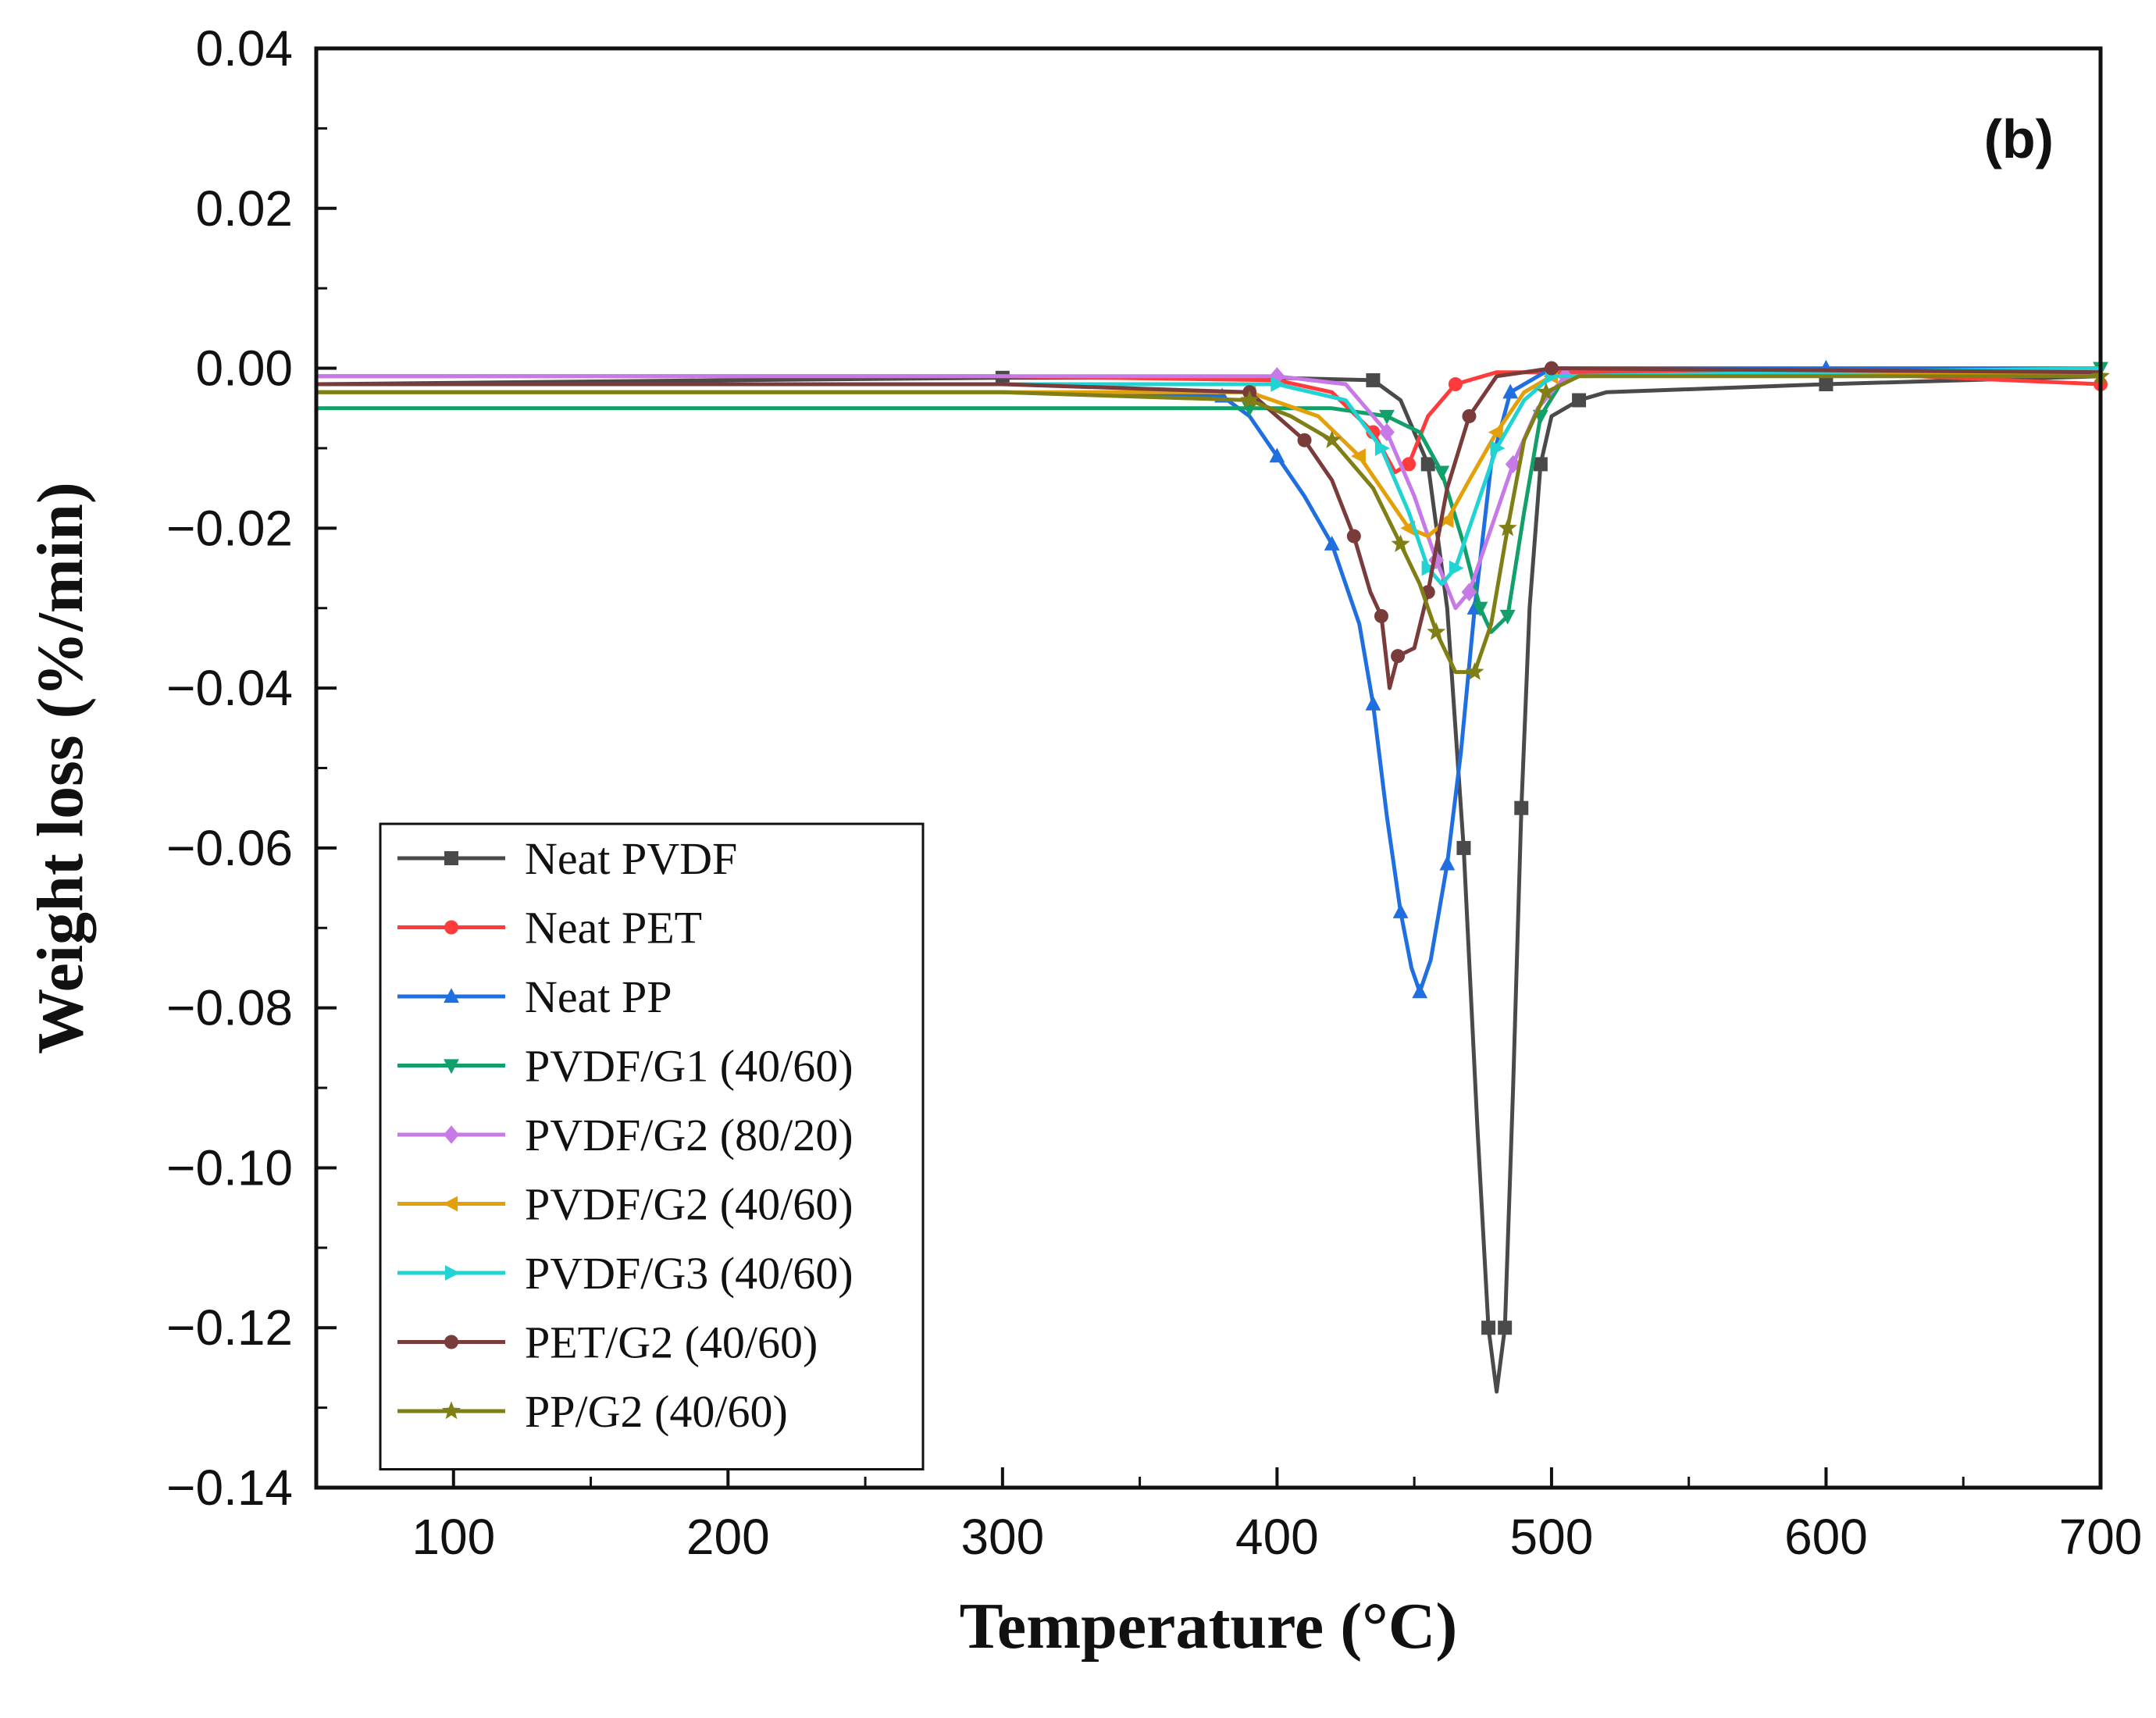 This screenshot has height=1718, width=2156. I want to click on legend-entry: PVDF/G1 (40/60), so click(625, 1066).